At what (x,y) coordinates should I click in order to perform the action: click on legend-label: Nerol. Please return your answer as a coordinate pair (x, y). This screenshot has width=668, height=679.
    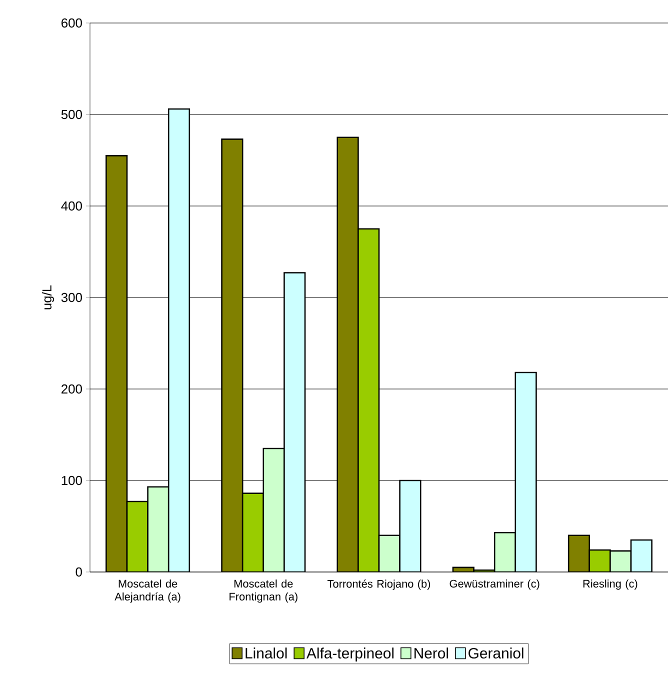
    Looking at the image, I should click on (431, 653).